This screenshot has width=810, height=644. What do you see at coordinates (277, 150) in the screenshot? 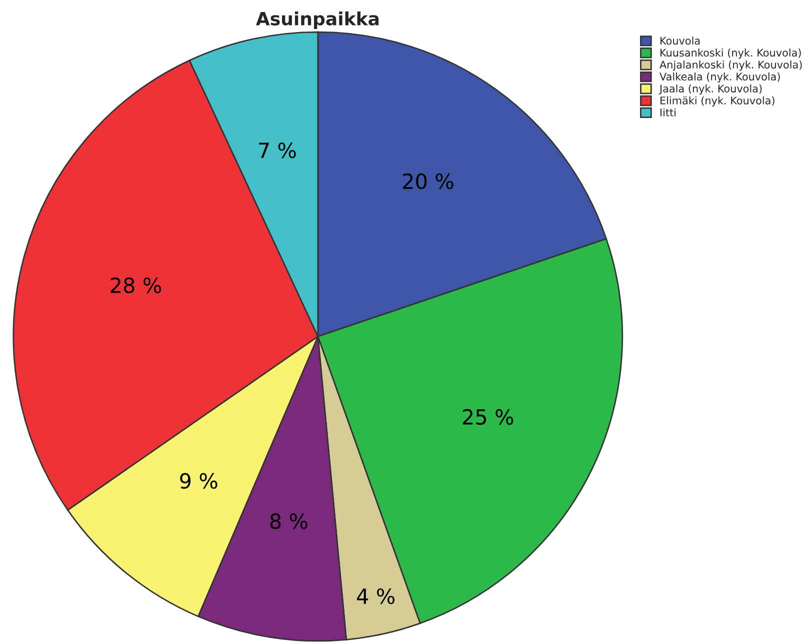
I see `data-label: 7 %` at bounding box center [277, 150].